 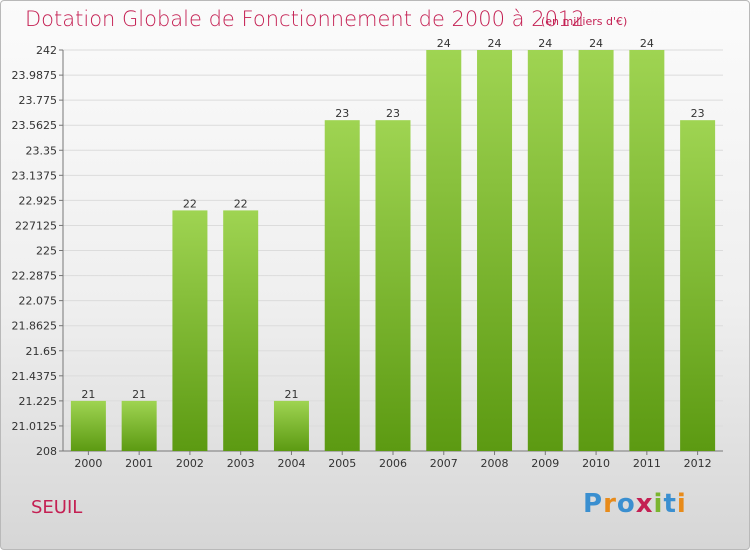 I want to click on y-tick-label: 23.5625, so click(x=35, y=125).